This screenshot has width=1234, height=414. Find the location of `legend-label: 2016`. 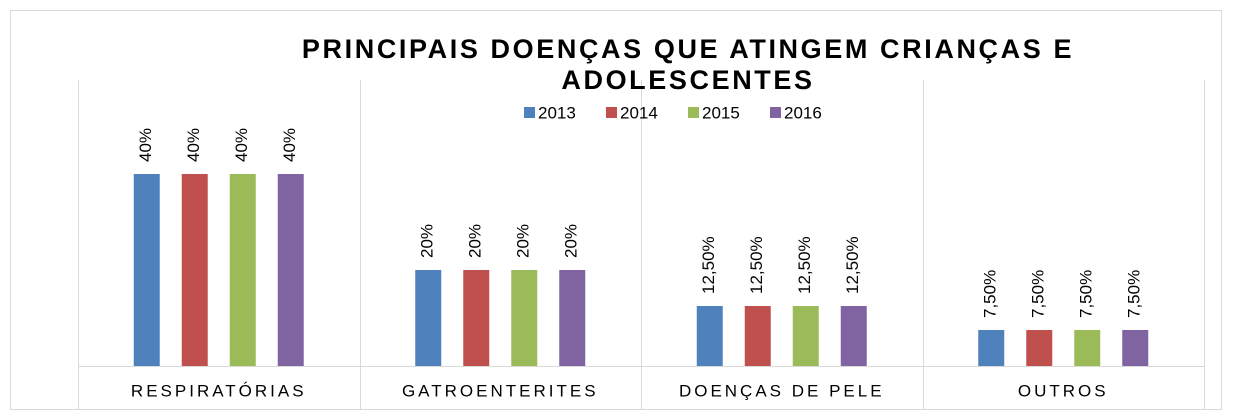

legend-label: 2016 is located at coordinates (803, 112).